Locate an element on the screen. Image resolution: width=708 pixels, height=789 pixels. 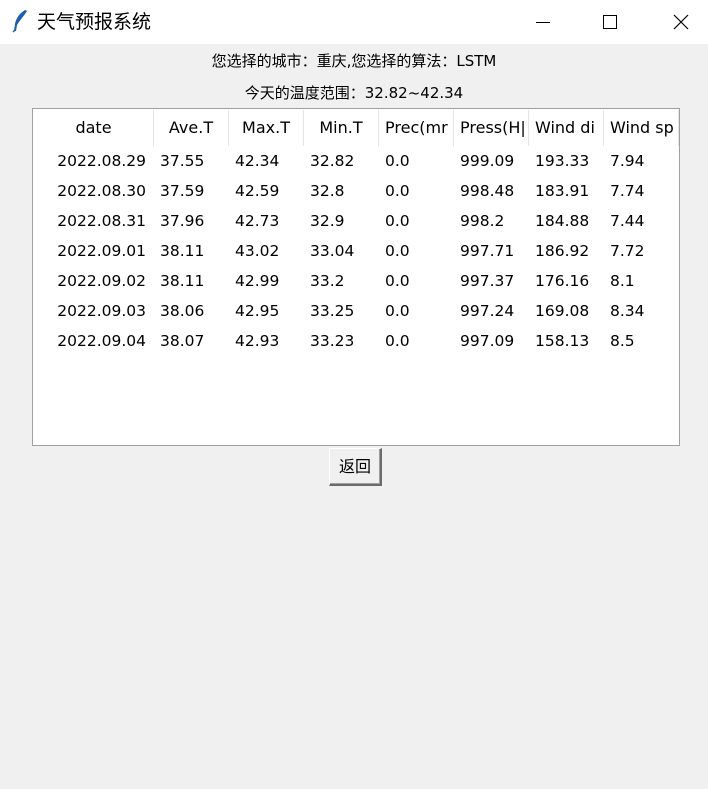
table-cell: 193.33 is located at coordinates (562, 161).